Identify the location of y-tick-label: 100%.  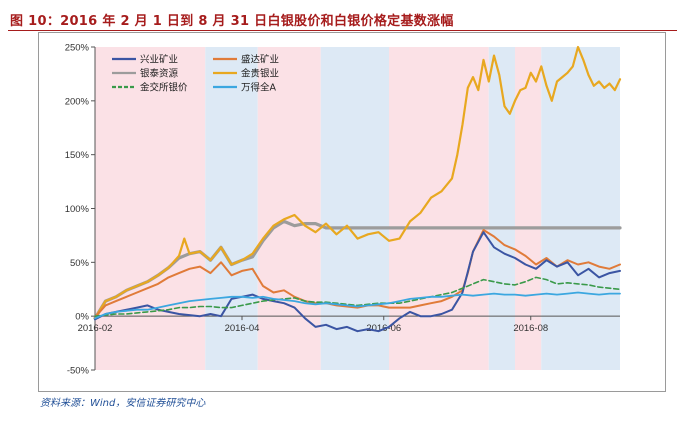
(77, 209).